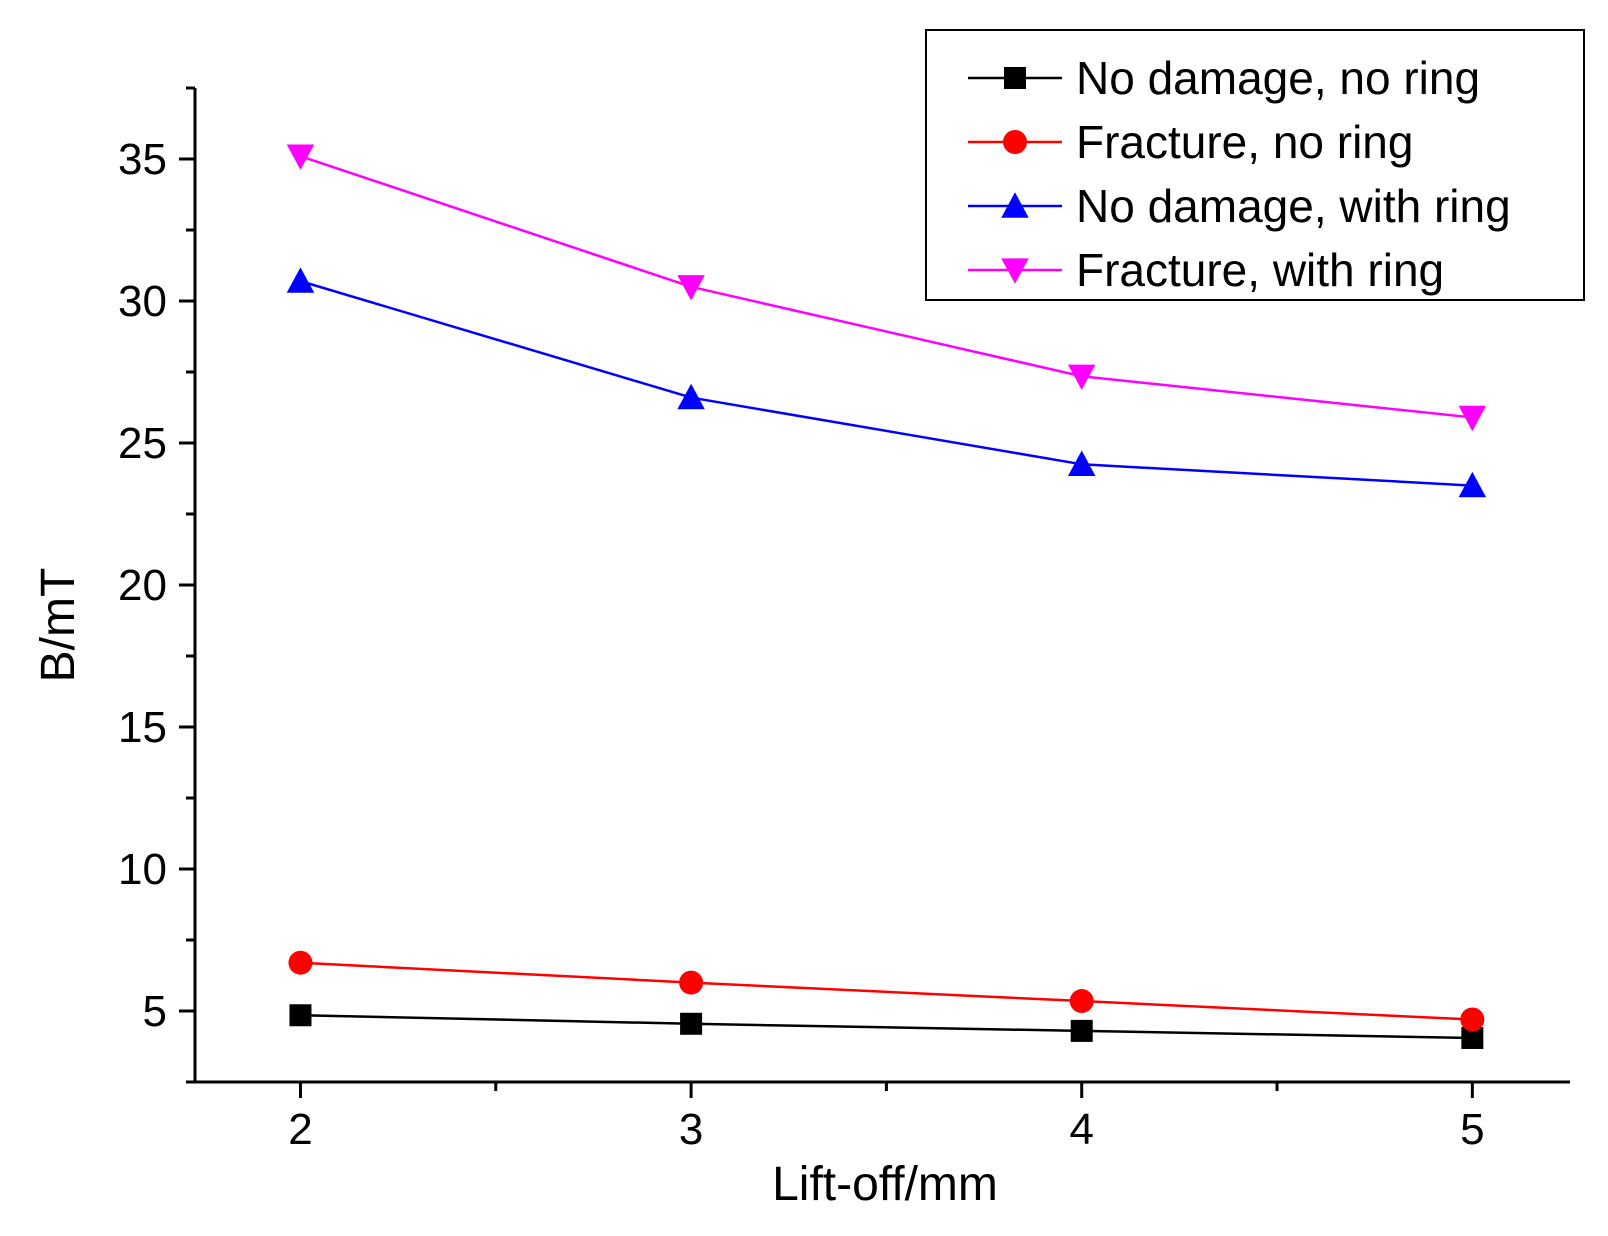  I want to click on legend-box, so click(1255, 165).